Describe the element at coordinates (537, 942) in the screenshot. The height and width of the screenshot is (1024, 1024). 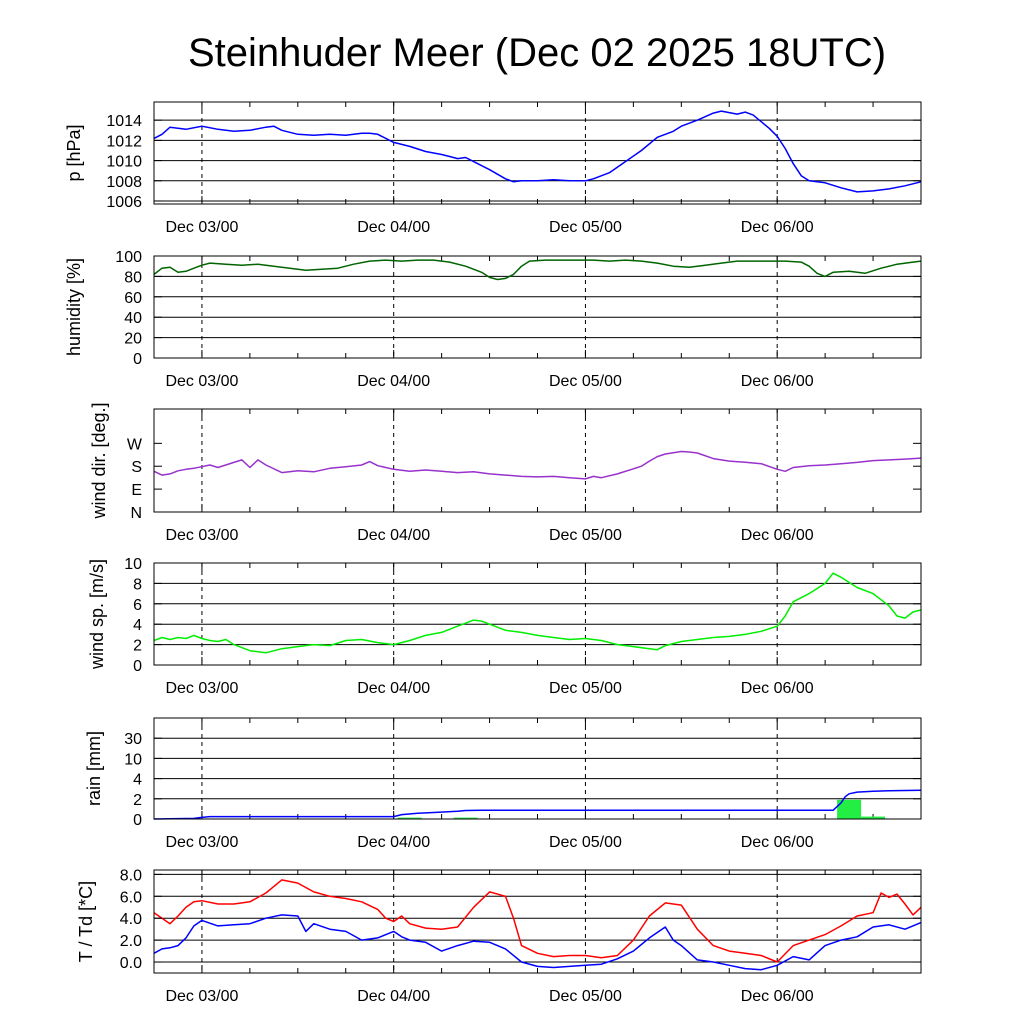
I see `series-line-td` at that location.